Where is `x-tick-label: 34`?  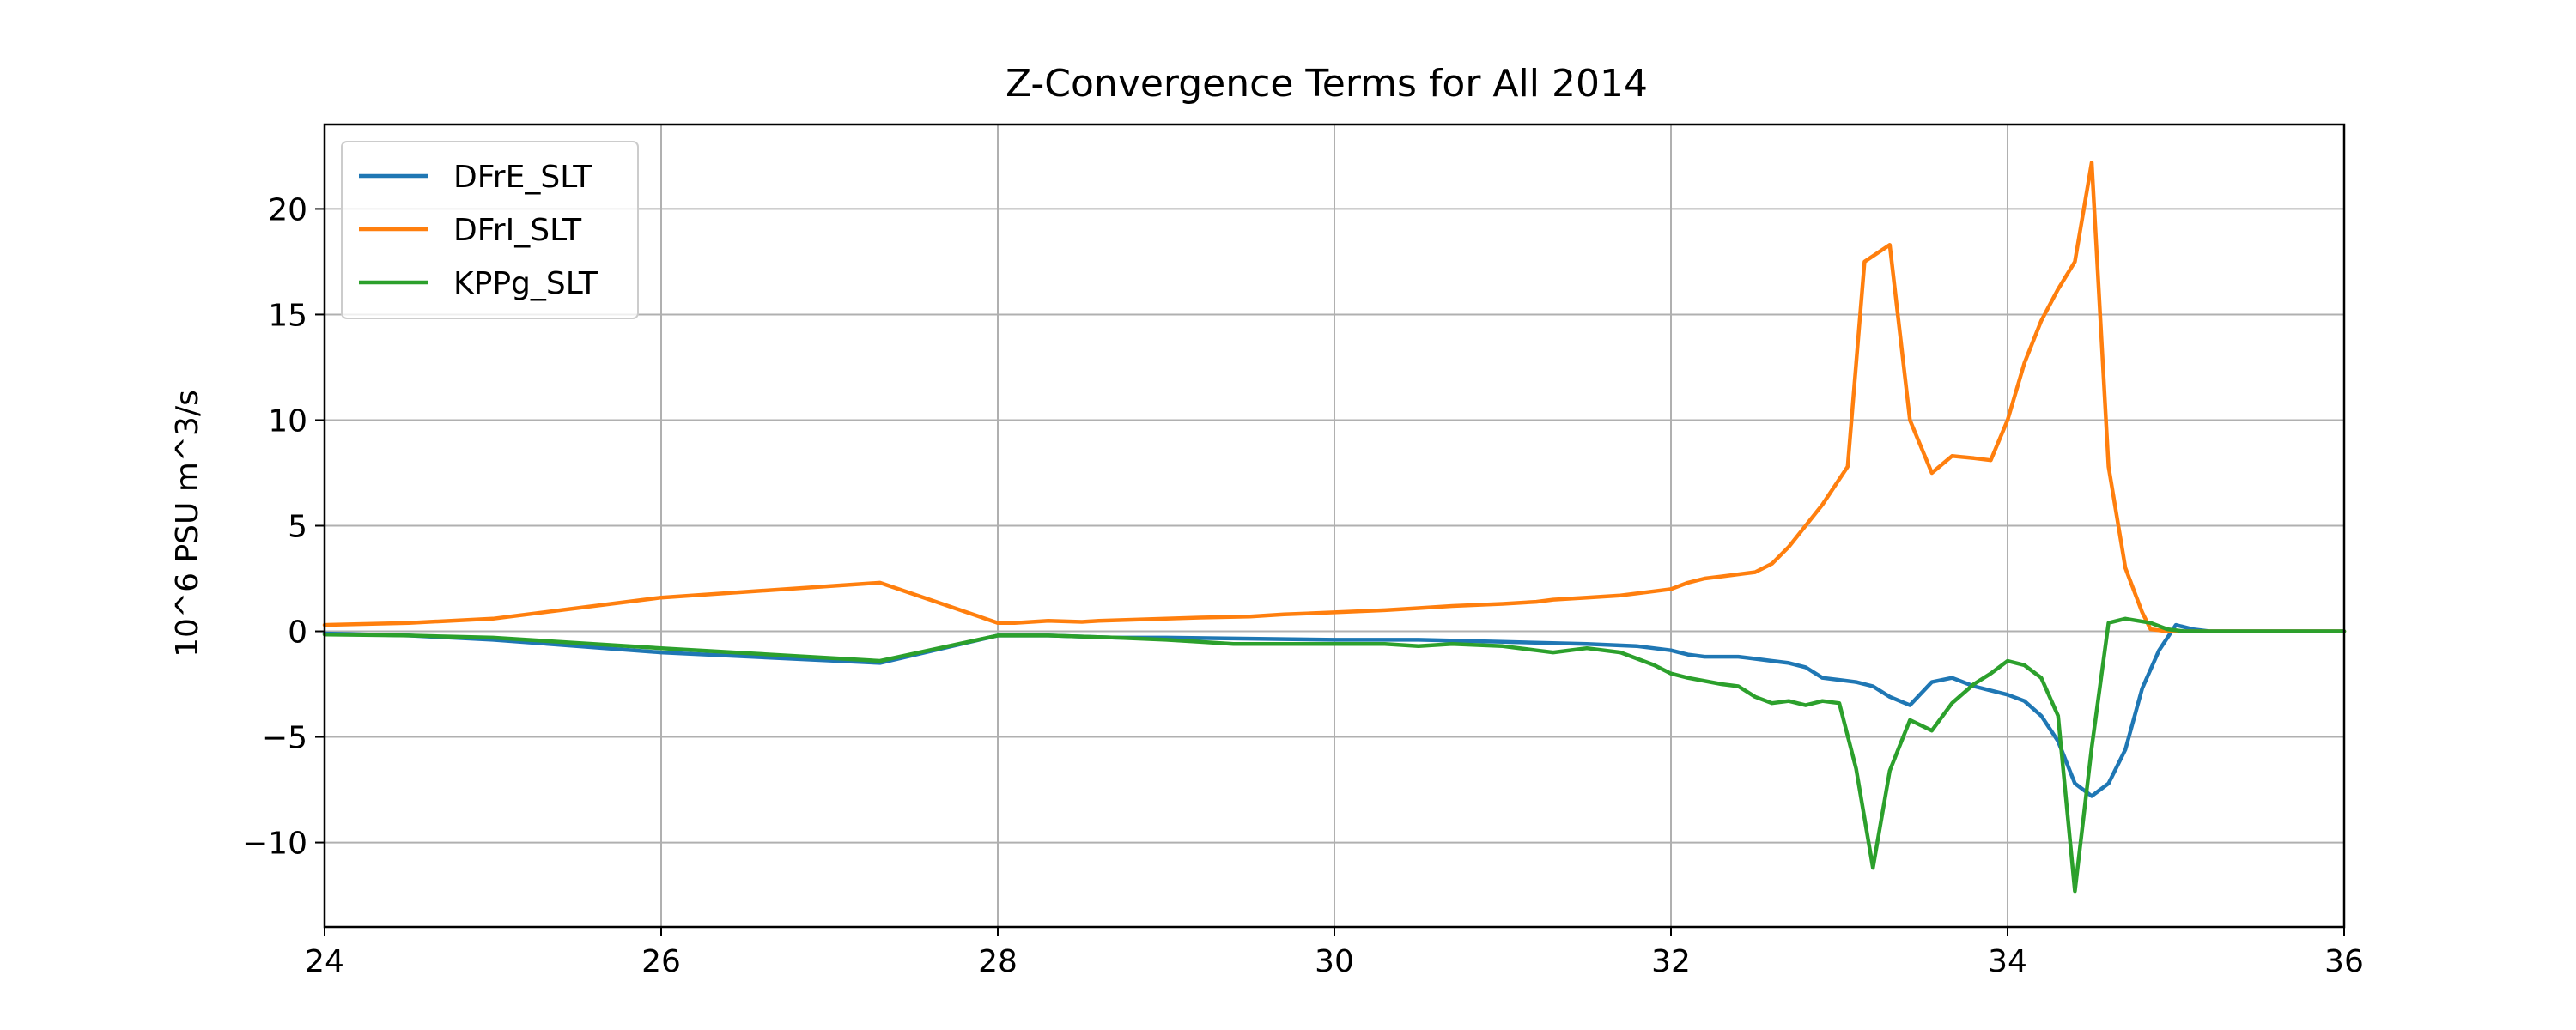 x-tick-label: 34 is located at coordinates (2007, 961).